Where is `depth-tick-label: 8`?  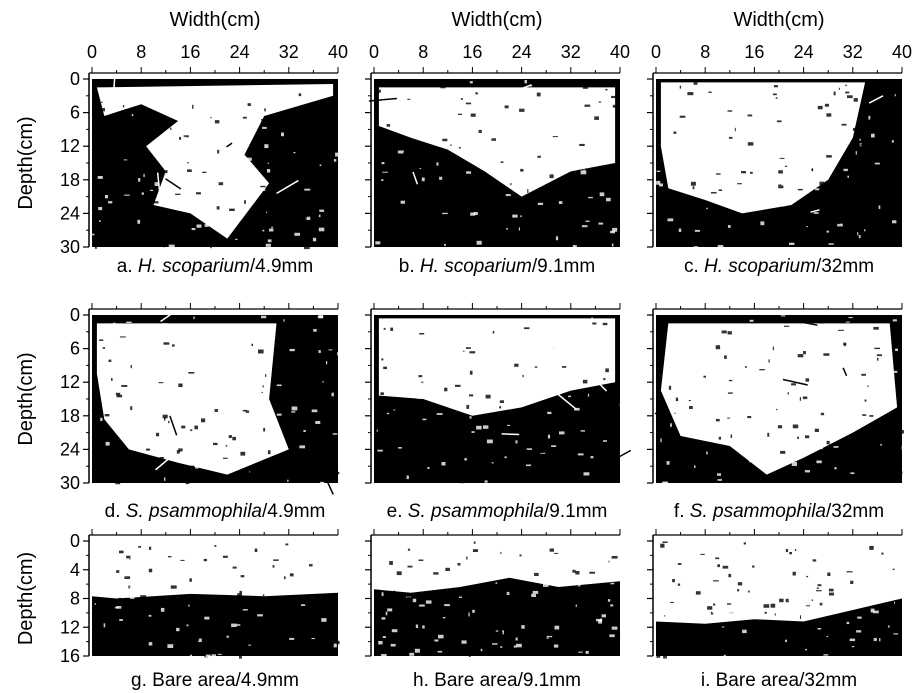
depth-tick-label: 8 is located at coordinates (75, 599).